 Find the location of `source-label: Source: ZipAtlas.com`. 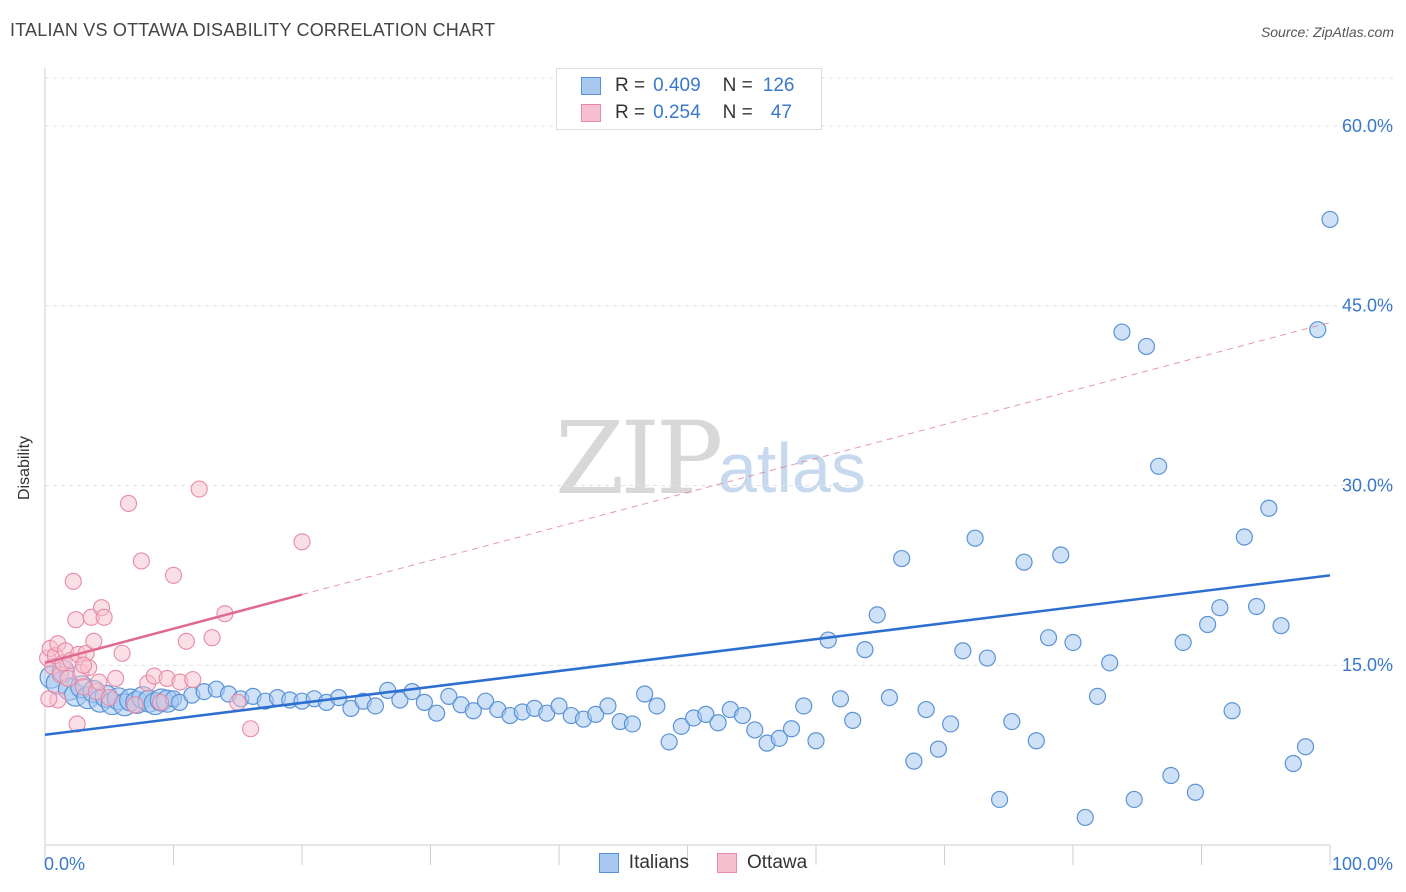

source-label: Source: ZipAtlas.com is located at coordinates (1327, 32).